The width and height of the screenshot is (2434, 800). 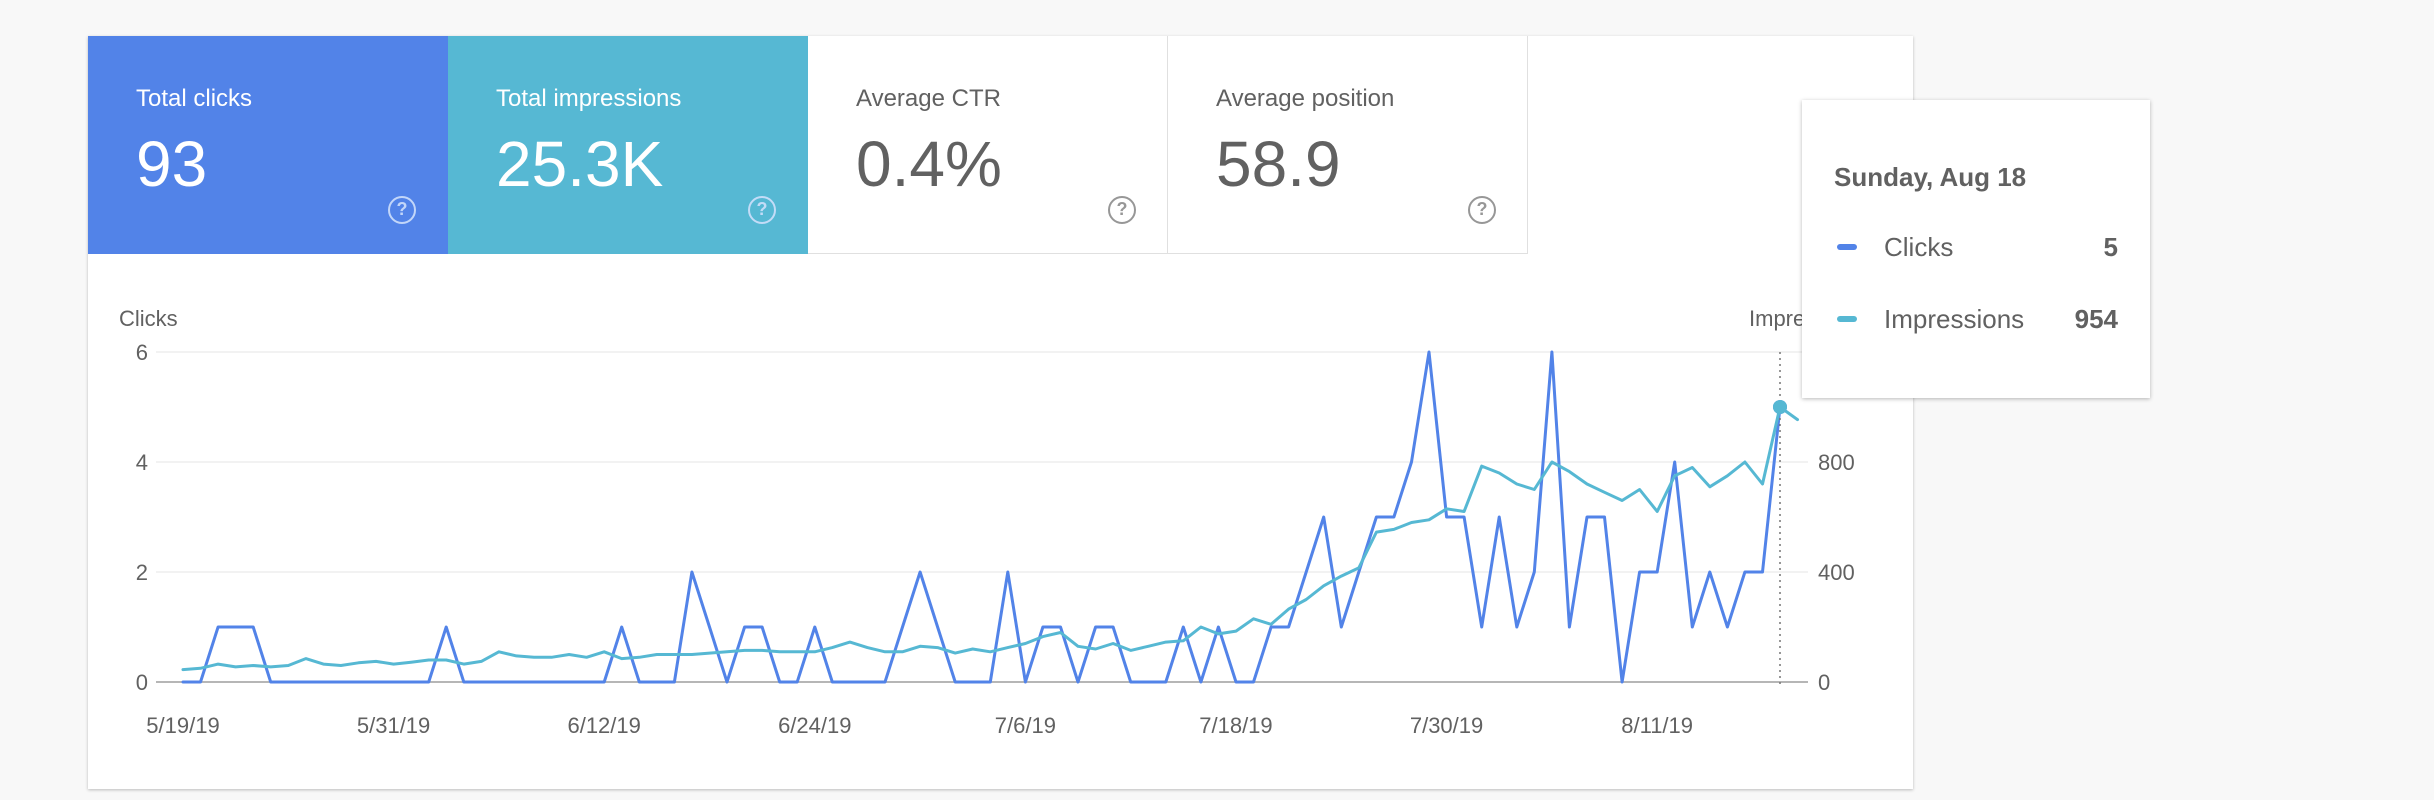 I want to click on y-axis-label-left: Clicks, so click(x=148, y=318).